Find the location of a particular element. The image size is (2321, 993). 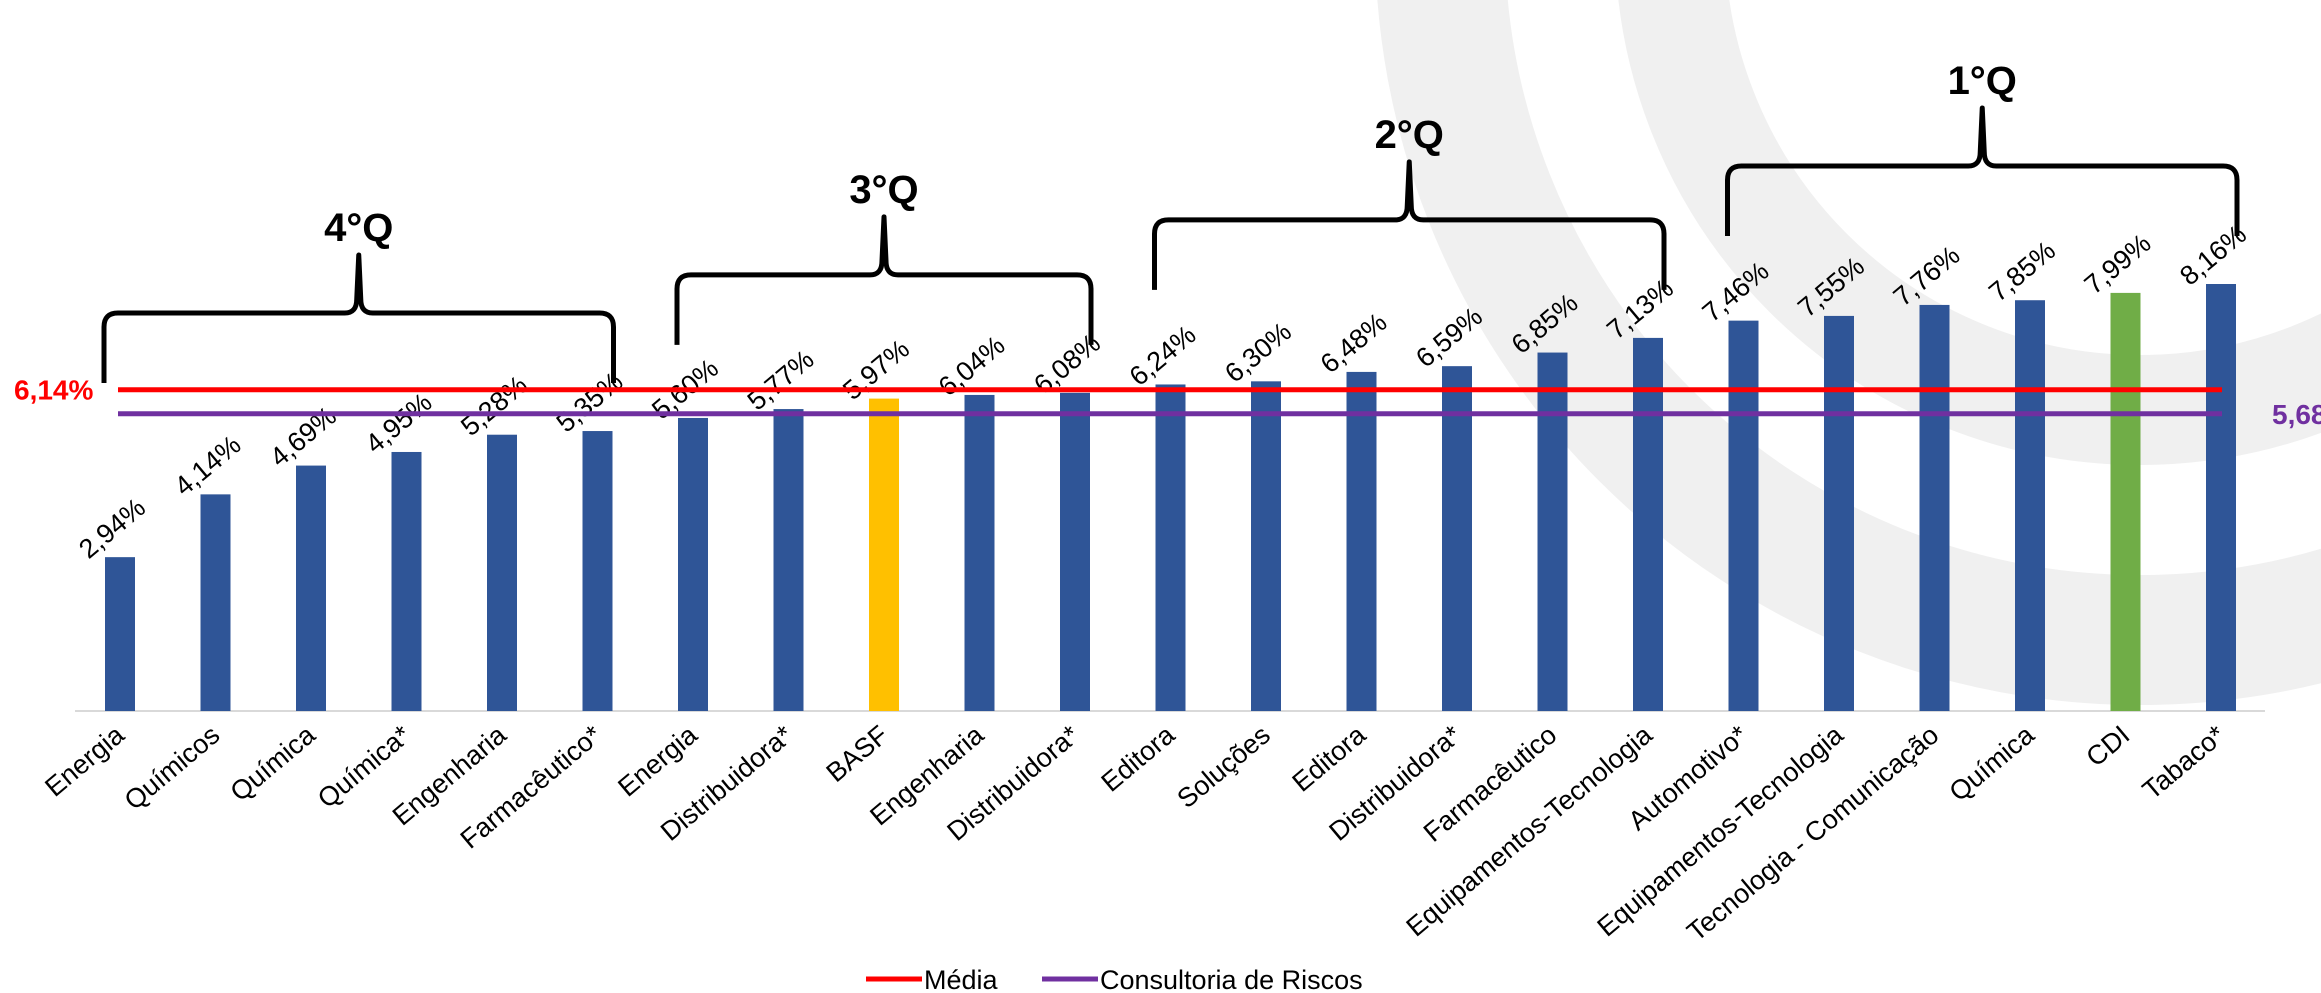

category-label-7: Energia is located at coordinates (657, 760).